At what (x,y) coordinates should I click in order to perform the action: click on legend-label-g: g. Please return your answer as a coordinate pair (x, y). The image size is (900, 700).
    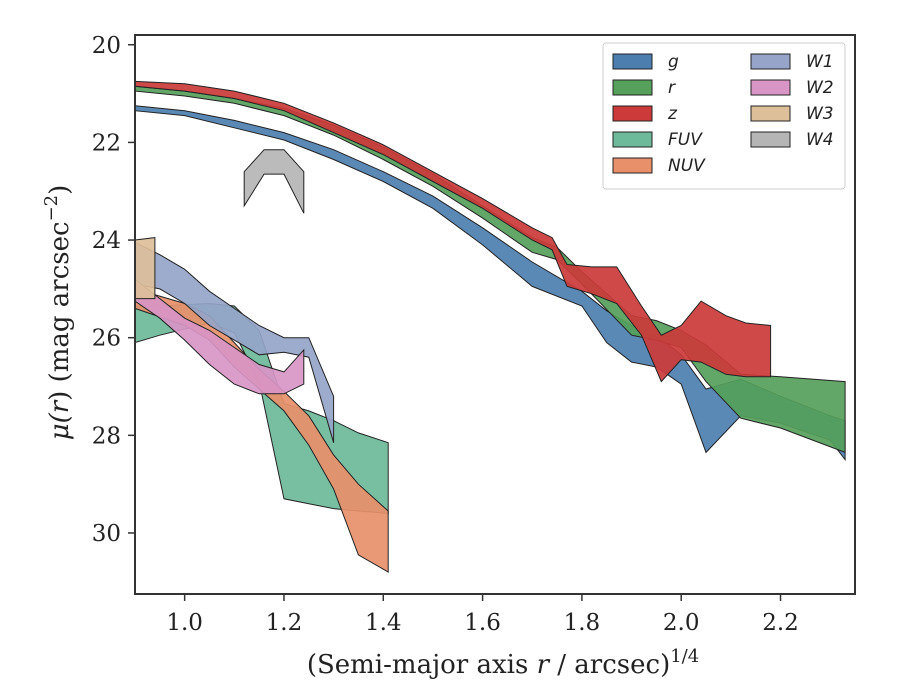
    Looking at the image, I should click on (673, 62).